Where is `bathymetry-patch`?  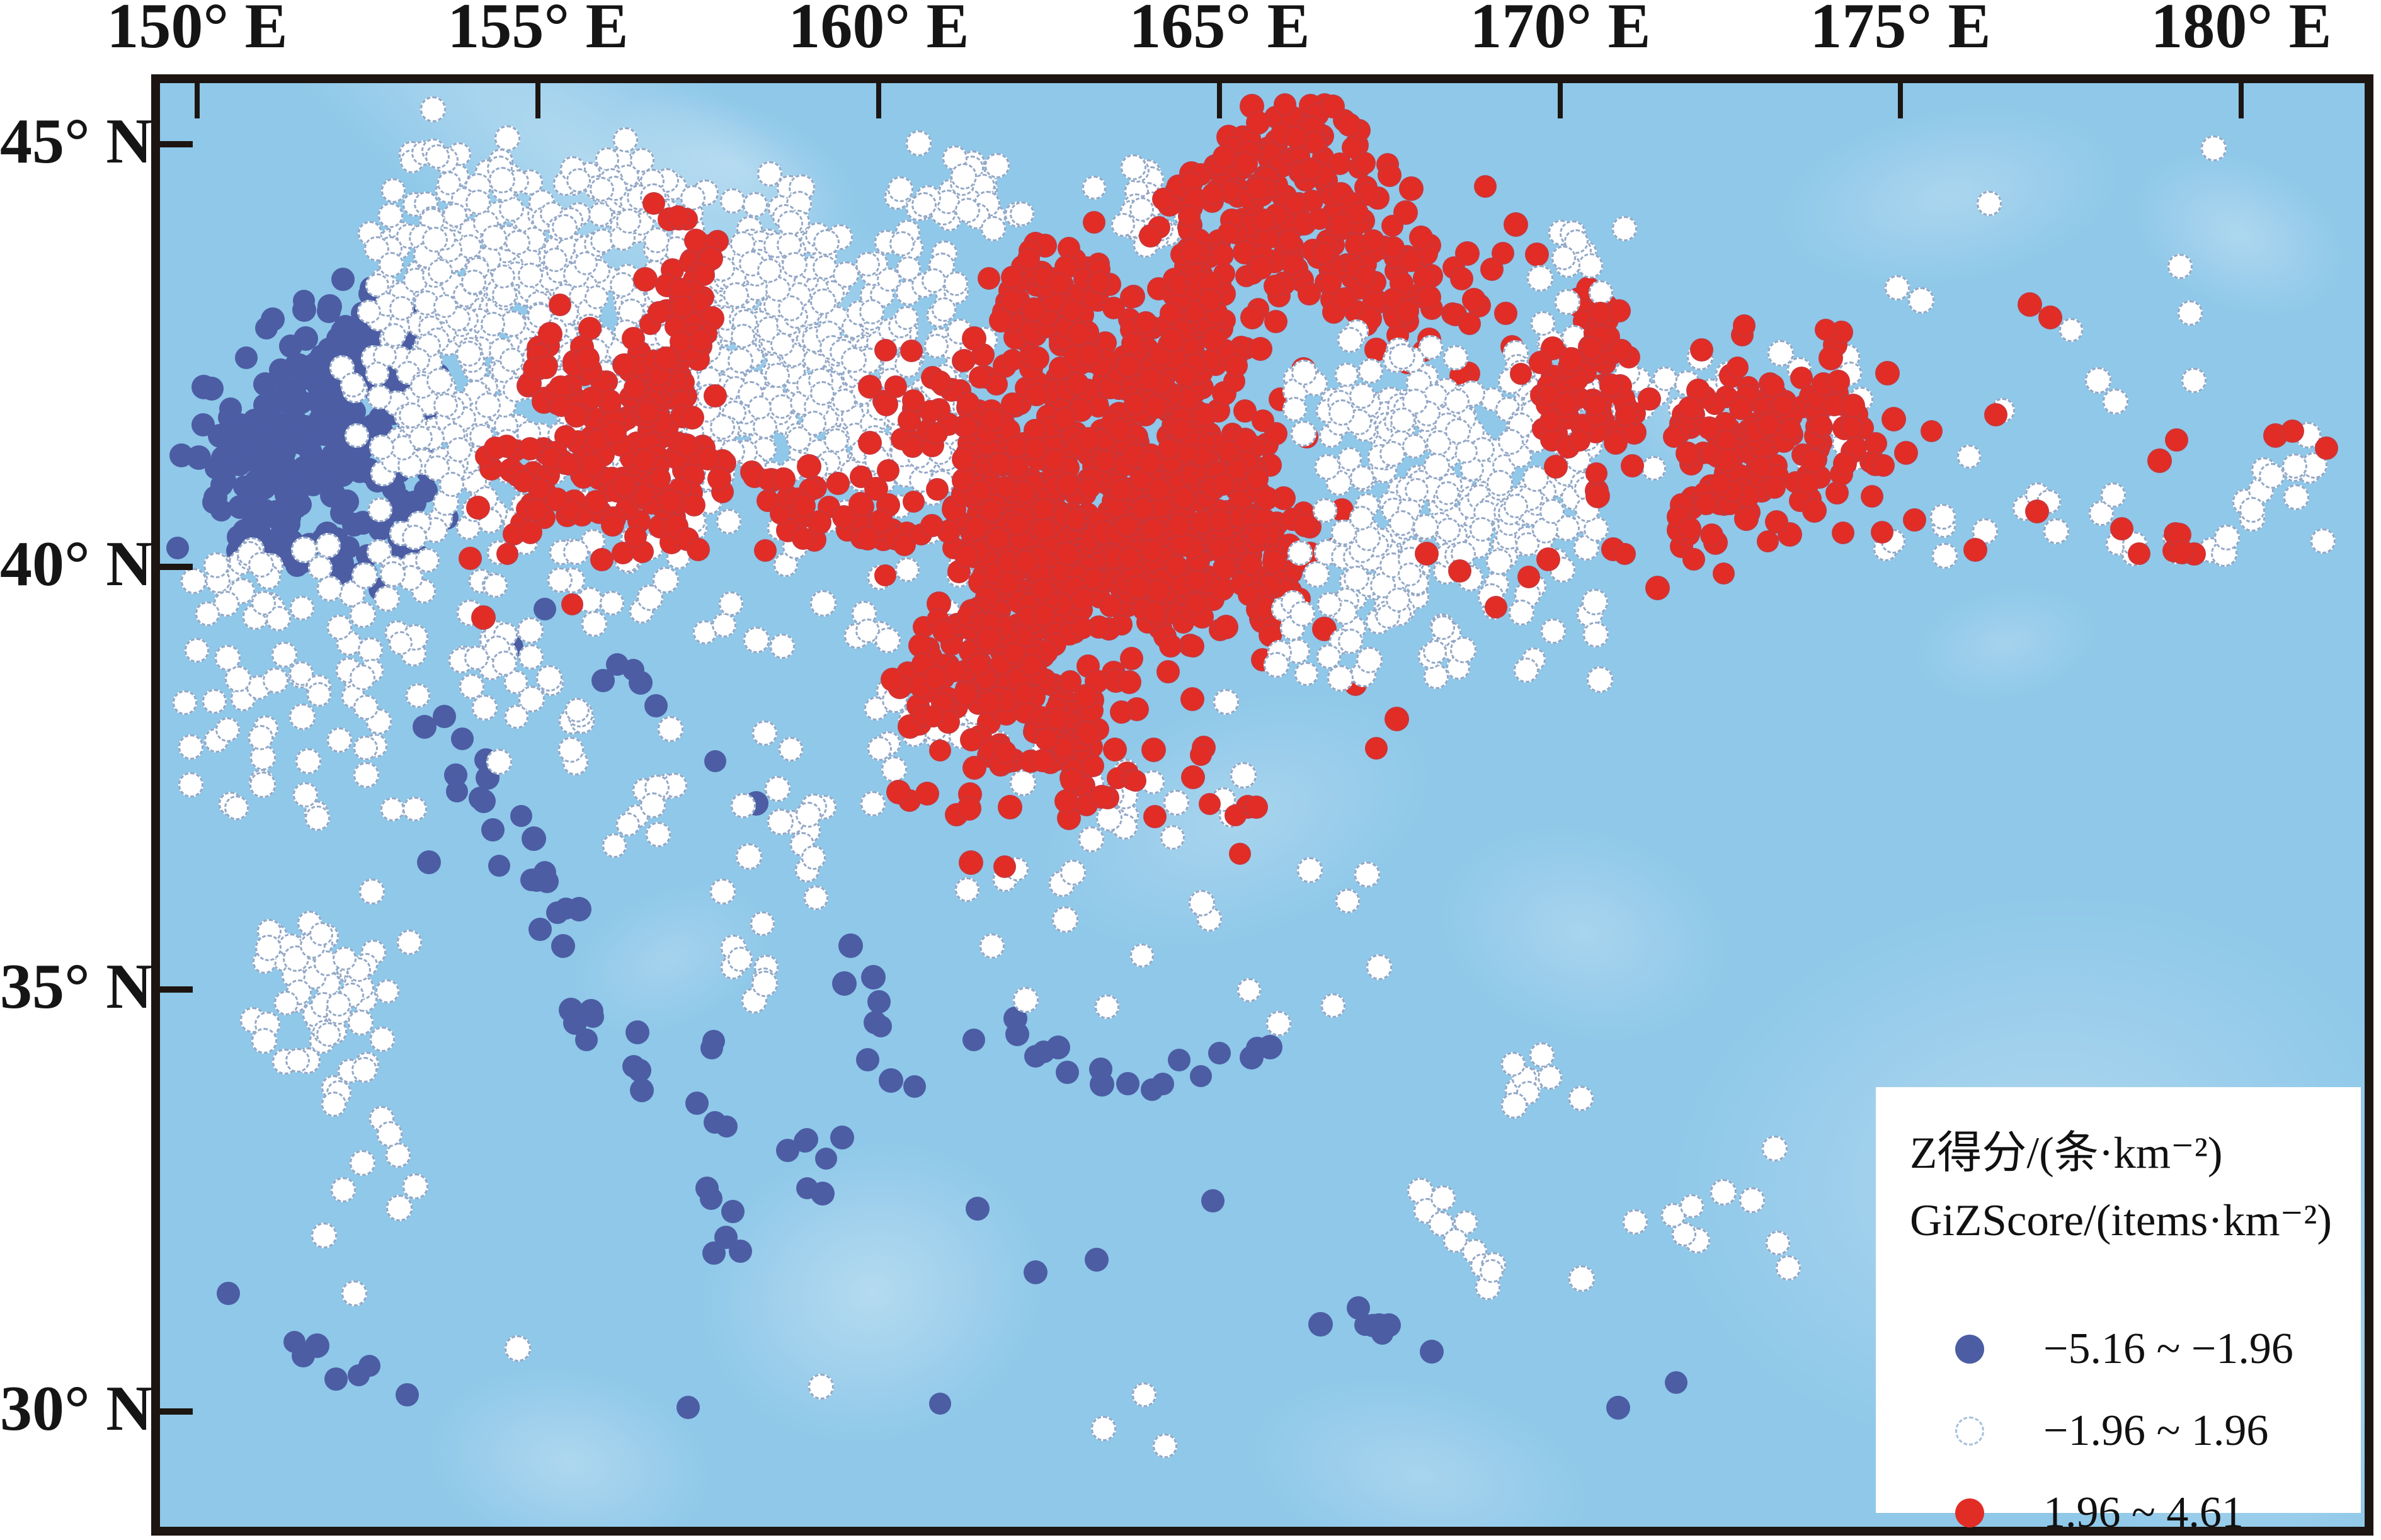 bathymetry-patch is located at coordinates (1948, 198).